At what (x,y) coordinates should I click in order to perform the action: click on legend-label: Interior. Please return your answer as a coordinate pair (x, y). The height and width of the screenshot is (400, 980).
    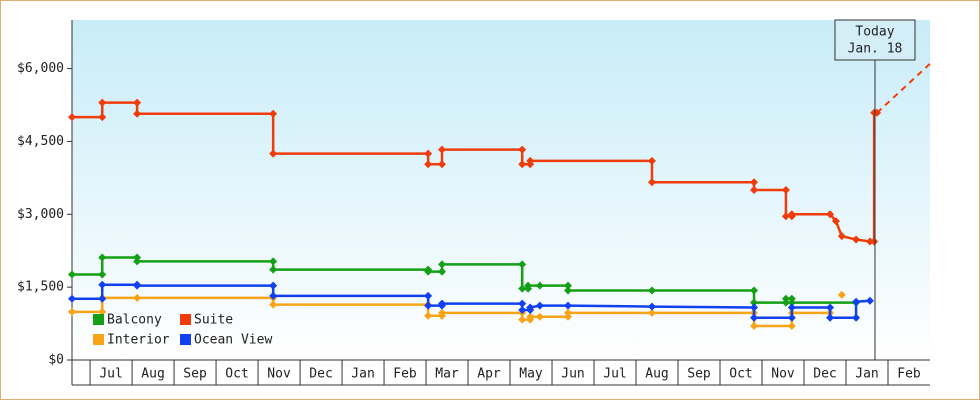
    Looking at the image, I should click on (138, 340).